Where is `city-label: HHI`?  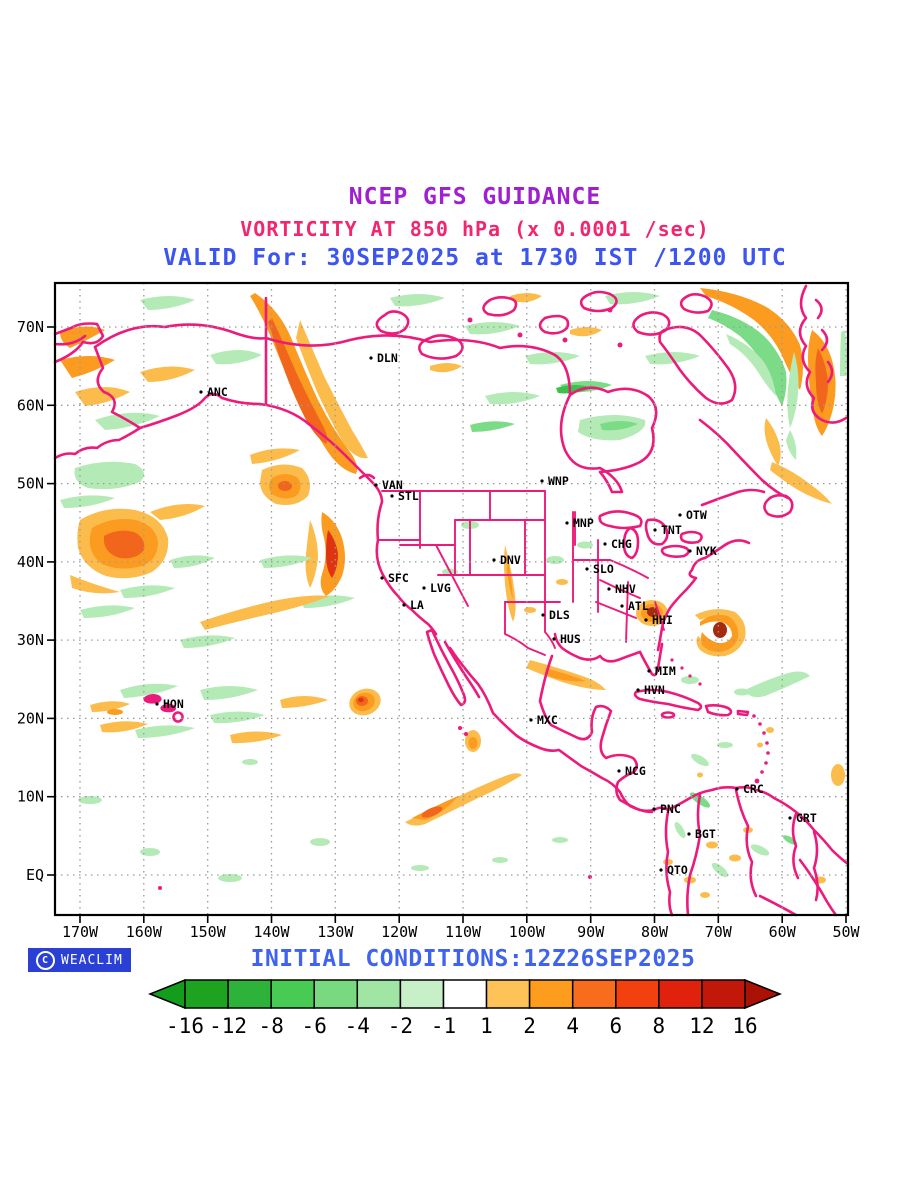
city-label: HHI is located at coordinates (662, 620).